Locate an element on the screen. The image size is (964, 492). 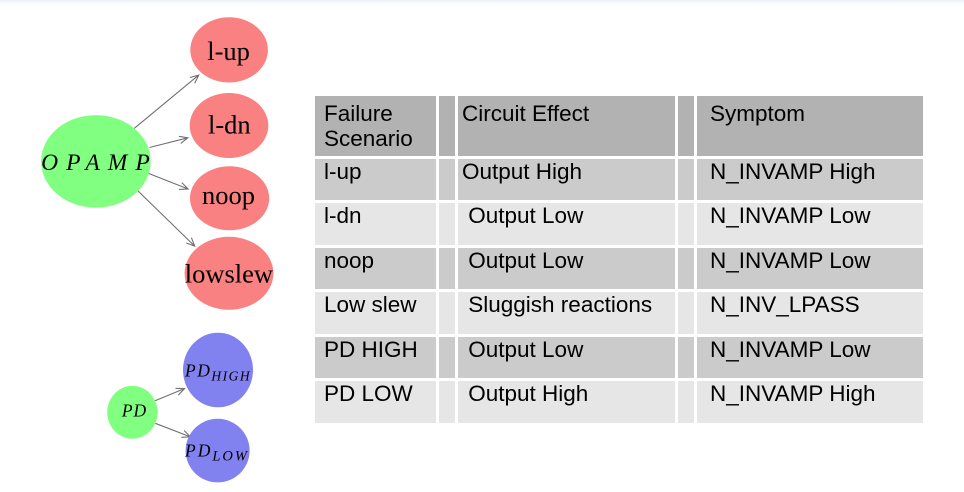
svg-text: noop is located at coordinates (228, 195).